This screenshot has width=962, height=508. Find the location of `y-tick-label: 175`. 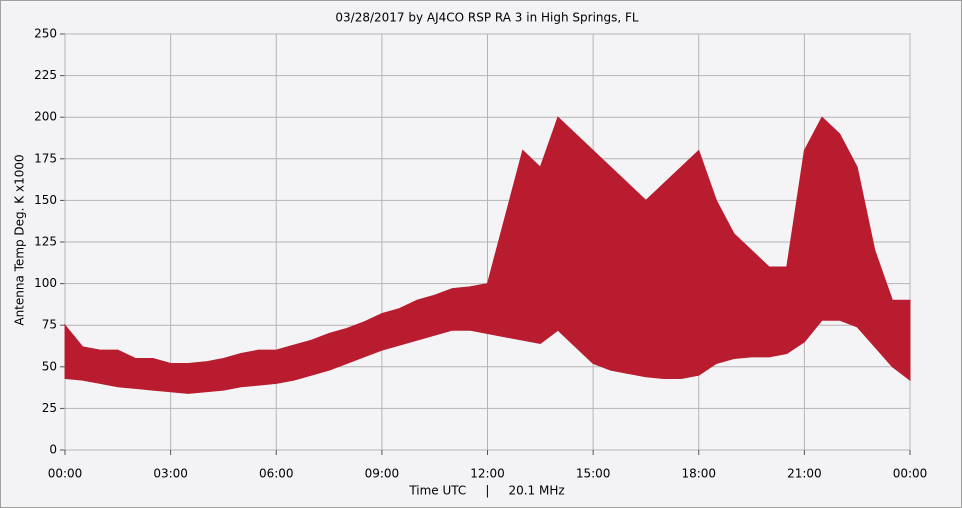

y-tick-label: 175 is located at coordinates (45, 158).